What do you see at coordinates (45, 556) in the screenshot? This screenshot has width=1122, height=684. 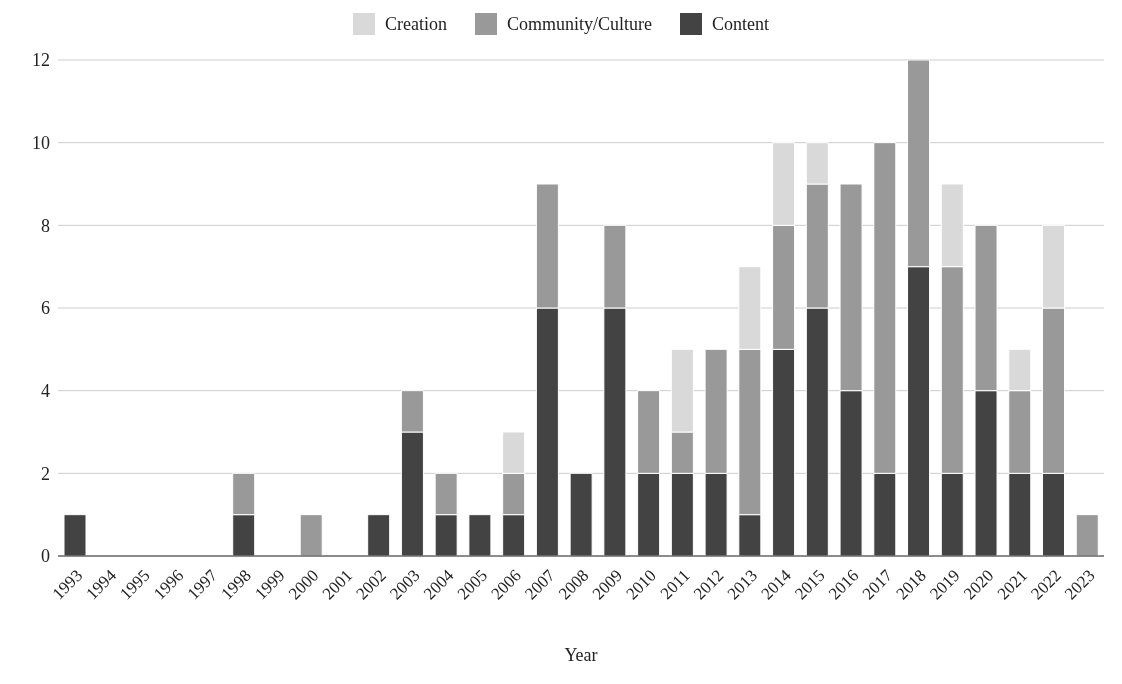 I see `y-tick-label: 0` at bounding box center [45, 556].